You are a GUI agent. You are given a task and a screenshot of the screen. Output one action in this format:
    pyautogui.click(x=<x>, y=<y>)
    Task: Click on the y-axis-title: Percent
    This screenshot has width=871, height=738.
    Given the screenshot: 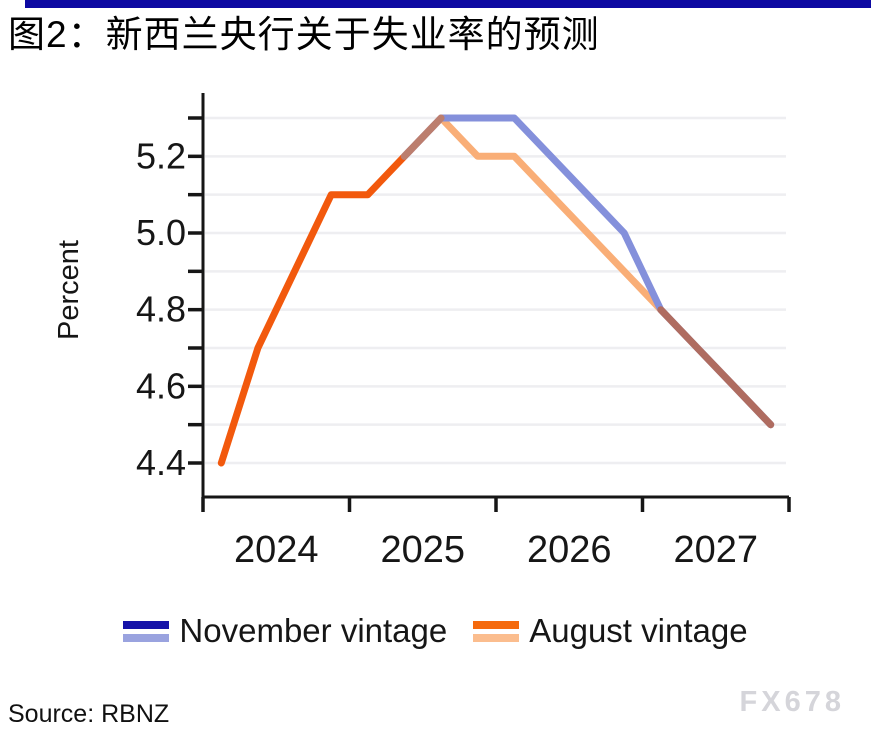 What is the action you would take?
    pyautogui.click(x=69, y=290)
    